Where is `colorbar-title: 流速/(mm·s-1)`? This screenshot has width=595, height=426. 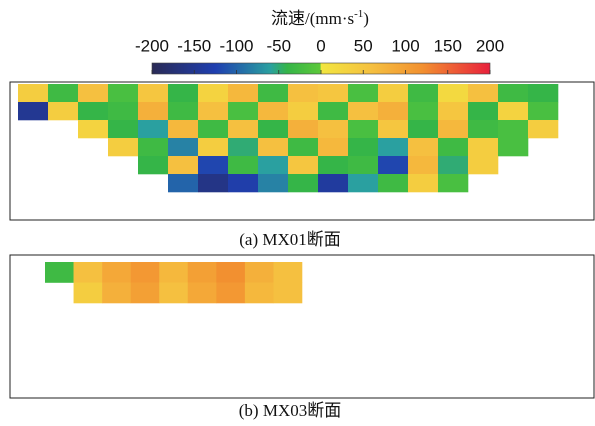
colorbar-title: 流速/(mm·s-1) is located at coordinates (320, 18).